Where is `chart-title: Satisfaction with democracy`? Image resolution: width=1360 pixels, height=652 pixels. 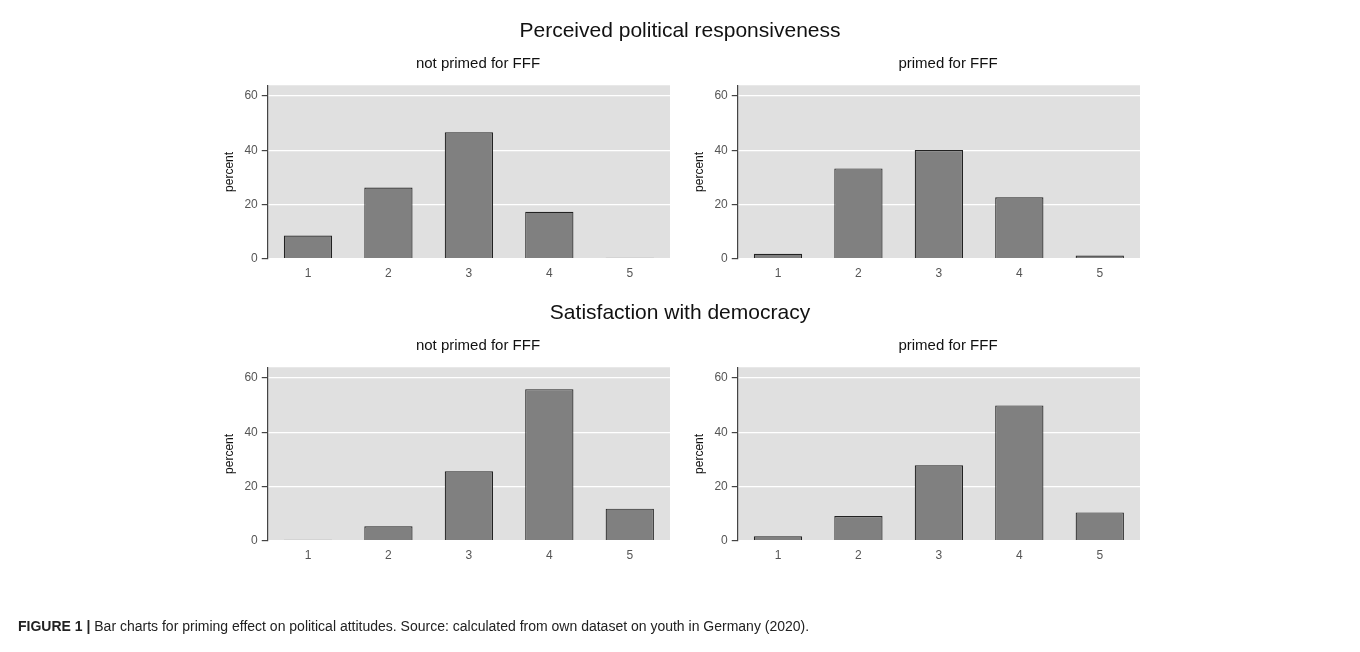 chart-title: Satisfaction with democracy is located at coordinates (680, 312).